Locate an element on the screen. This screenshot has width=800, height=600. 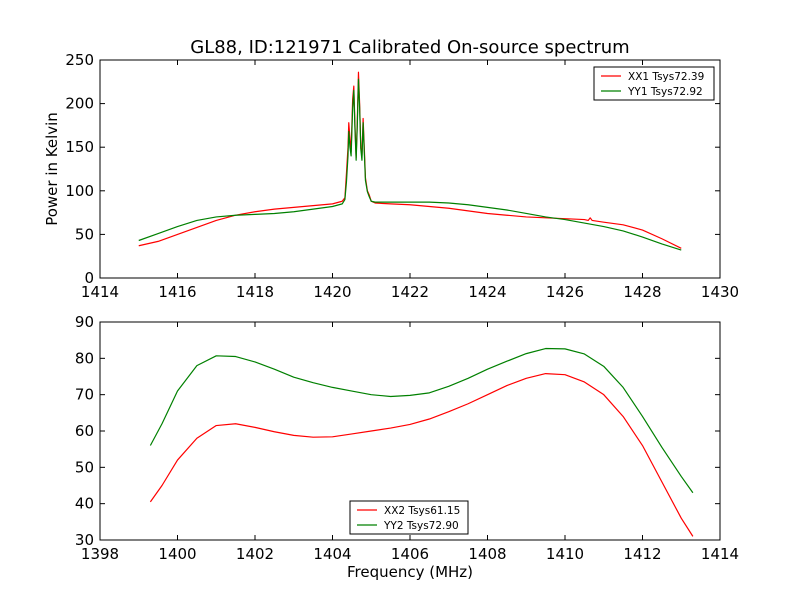
legend-entry: YY1 Tsys72.92 is located at coordinates (665, 92).